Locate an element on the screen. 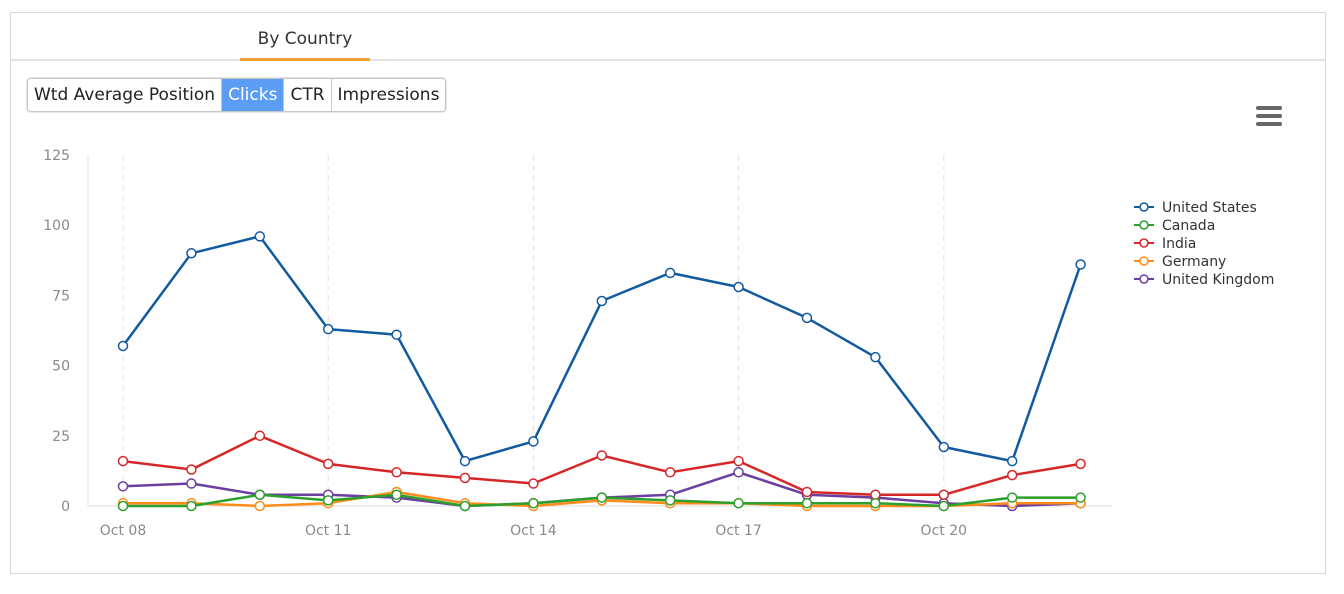  legend-label: Canada is located at coordinates (1188, 226).